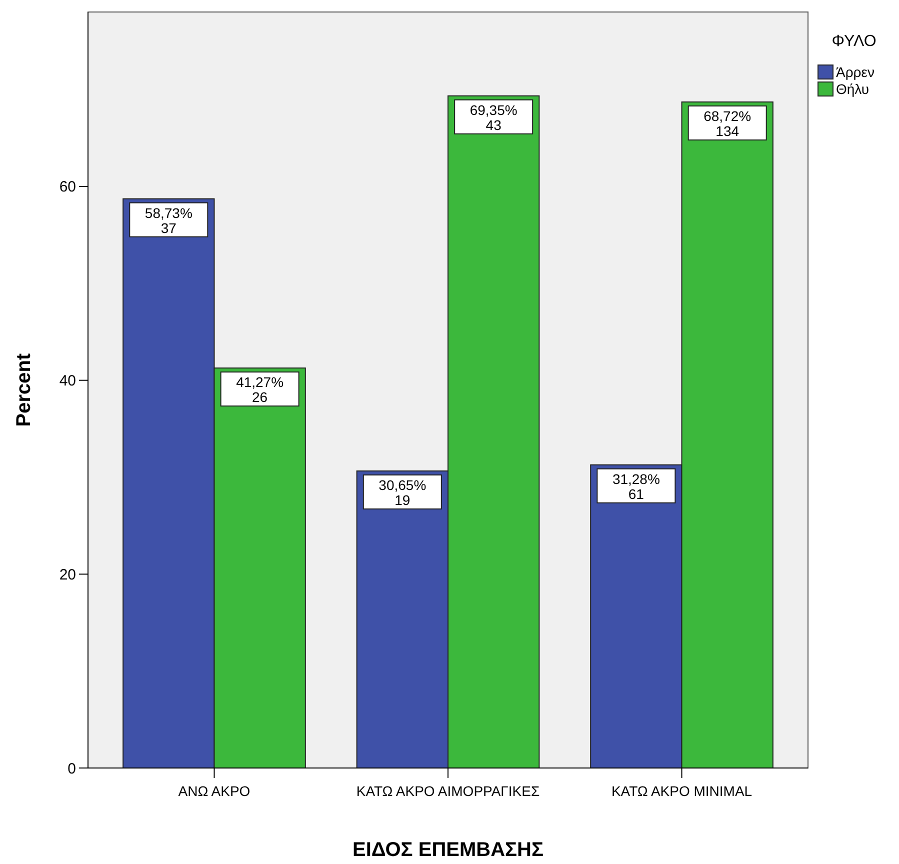  I want to click on data-label: 41,27% 26, so click(260, 389).